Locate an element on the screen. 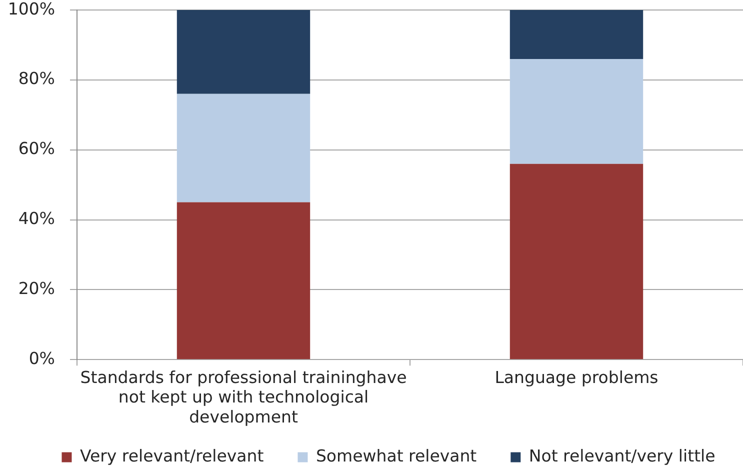 The image size is (743, 468). legend-label: Not relevant/very little is located at coordinates (622, 456).